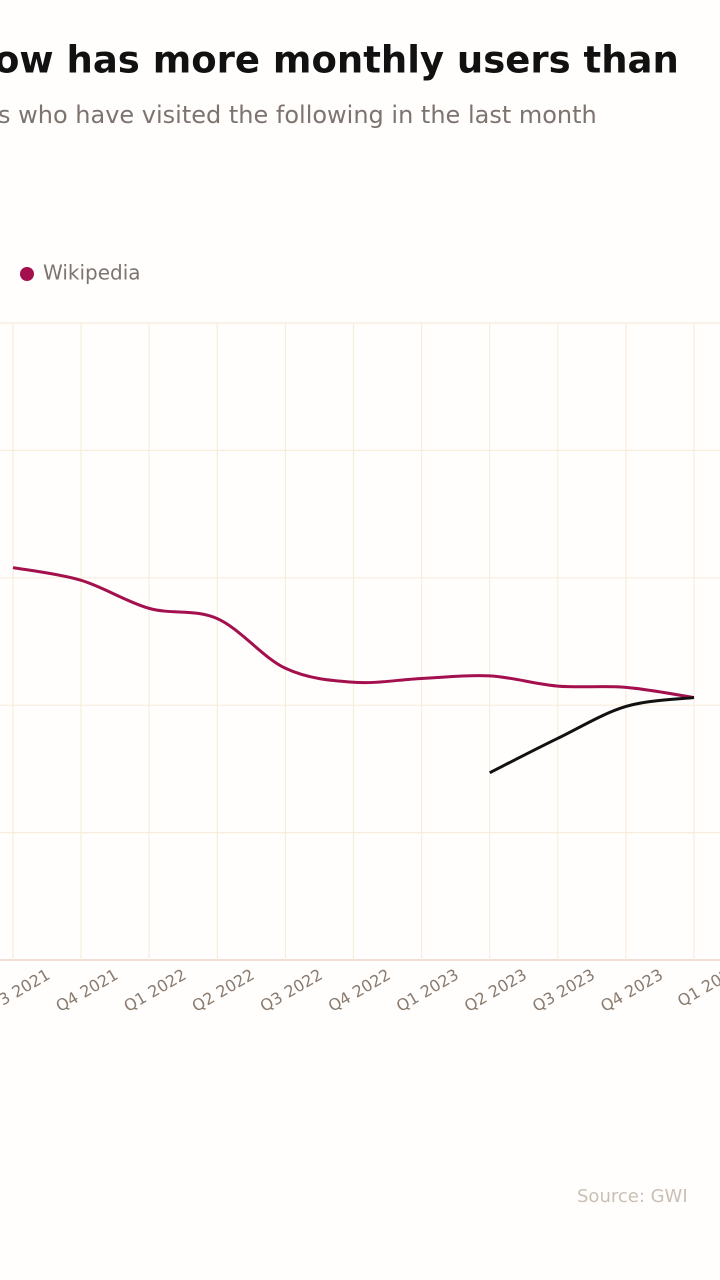 The height and width of the screenshot is (1280, 720). What do you see at coordinates (697, 988) in the screenshot?
I see `x-tick-label: Q1 202` at bounding box center [697, 988].